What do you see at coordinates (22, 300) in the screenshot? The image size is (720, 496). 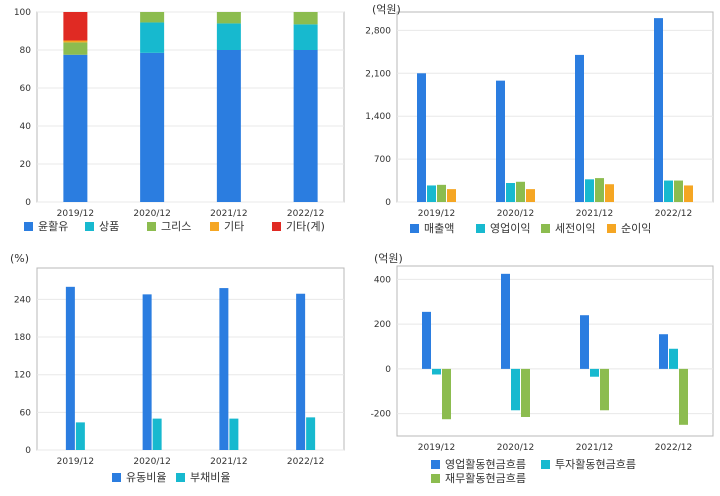 I see `y-tick-label: 240` at bounding box center [22, 300].